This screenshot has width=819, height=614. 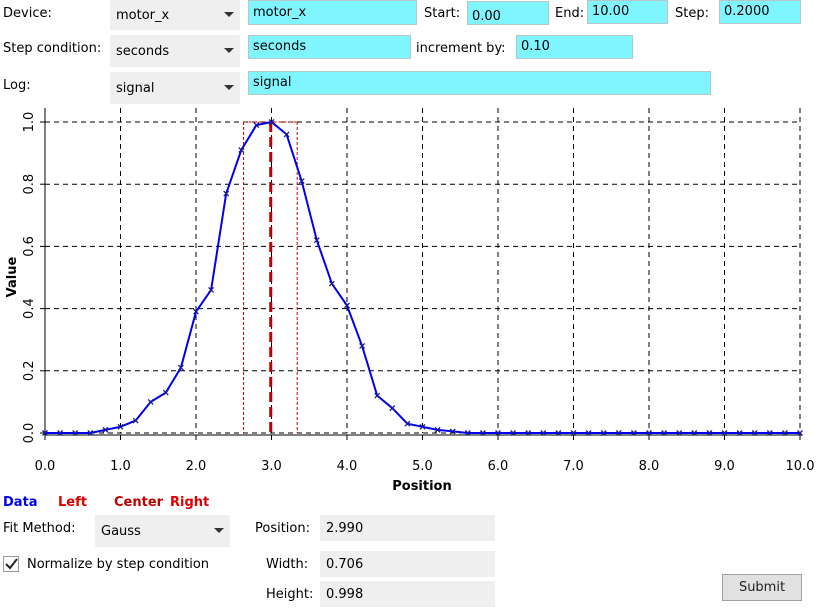 I want to click on log-label: Log:, so click(x=17, y=85).